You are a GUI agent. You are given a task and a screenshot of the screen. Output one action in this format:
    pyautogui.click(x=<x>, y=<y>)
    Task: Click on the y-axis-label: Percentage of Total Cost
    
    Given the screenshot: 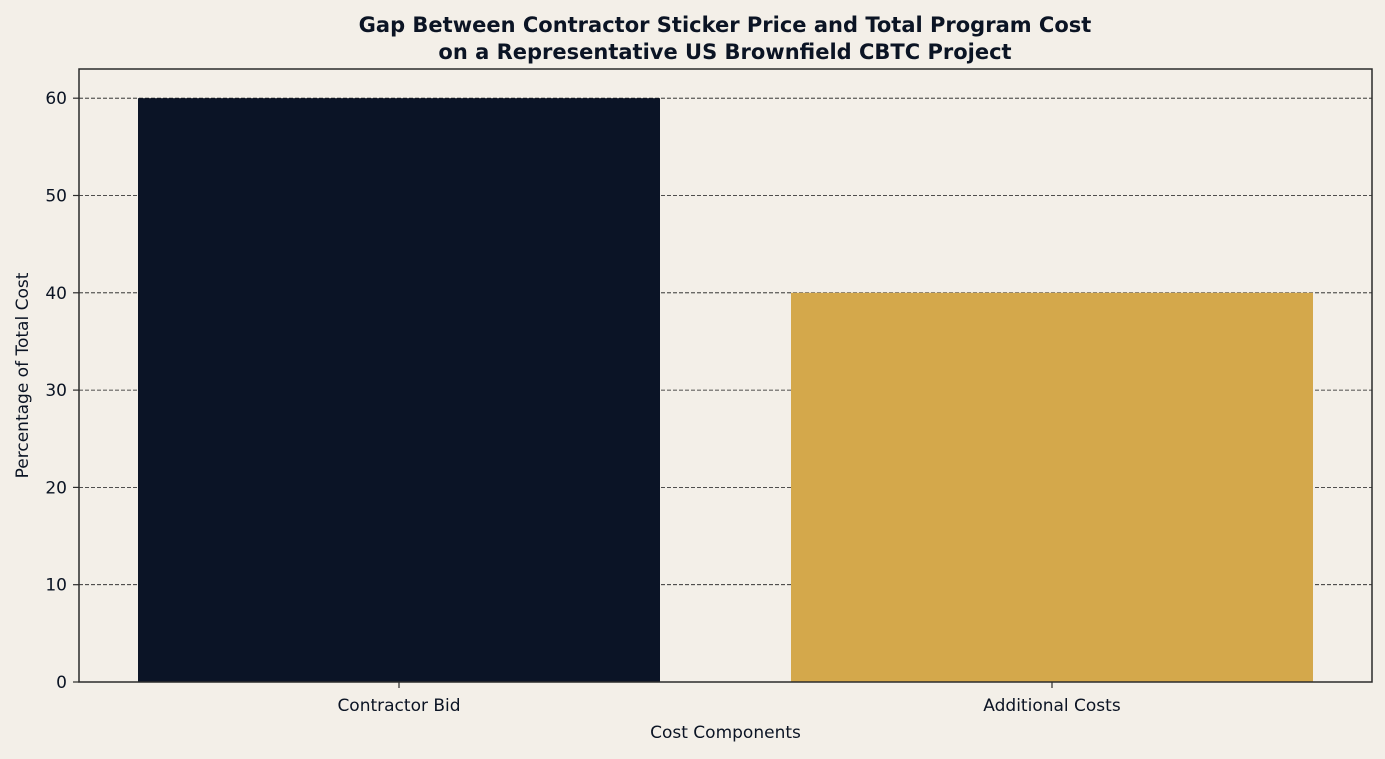 What is the action you would take?
    pyautogui.click(x=23, y=375)
    